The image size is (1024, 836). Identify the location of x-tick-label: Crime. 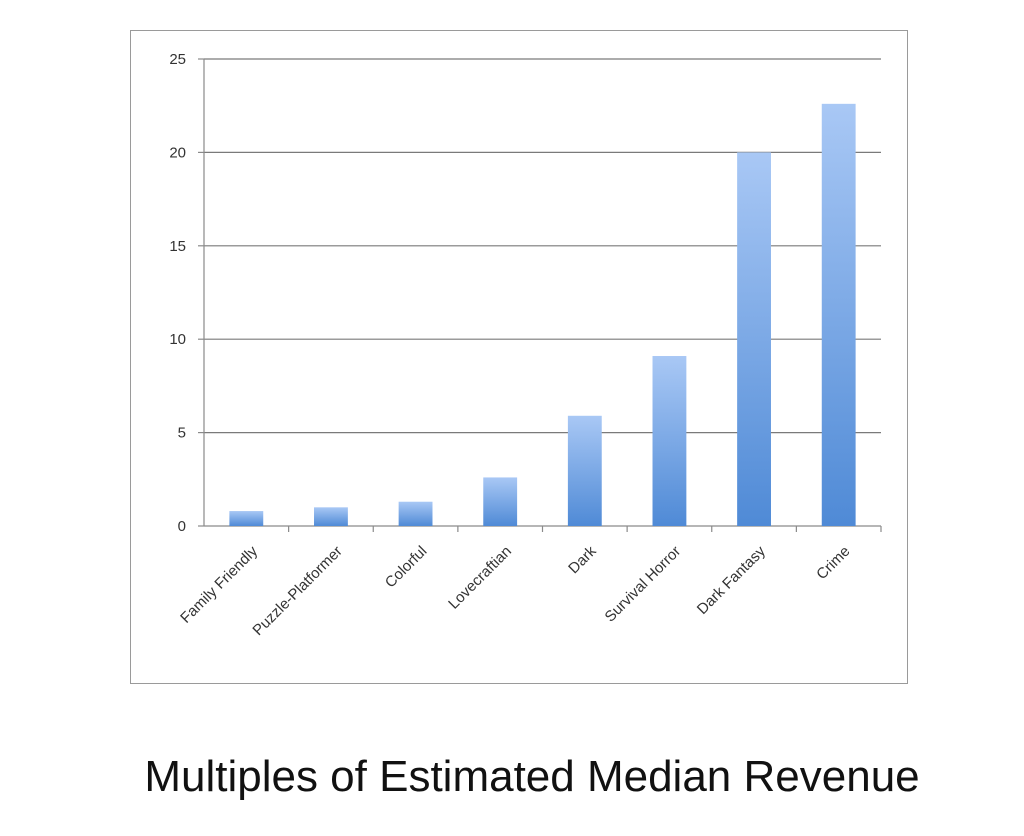
(833, 563).